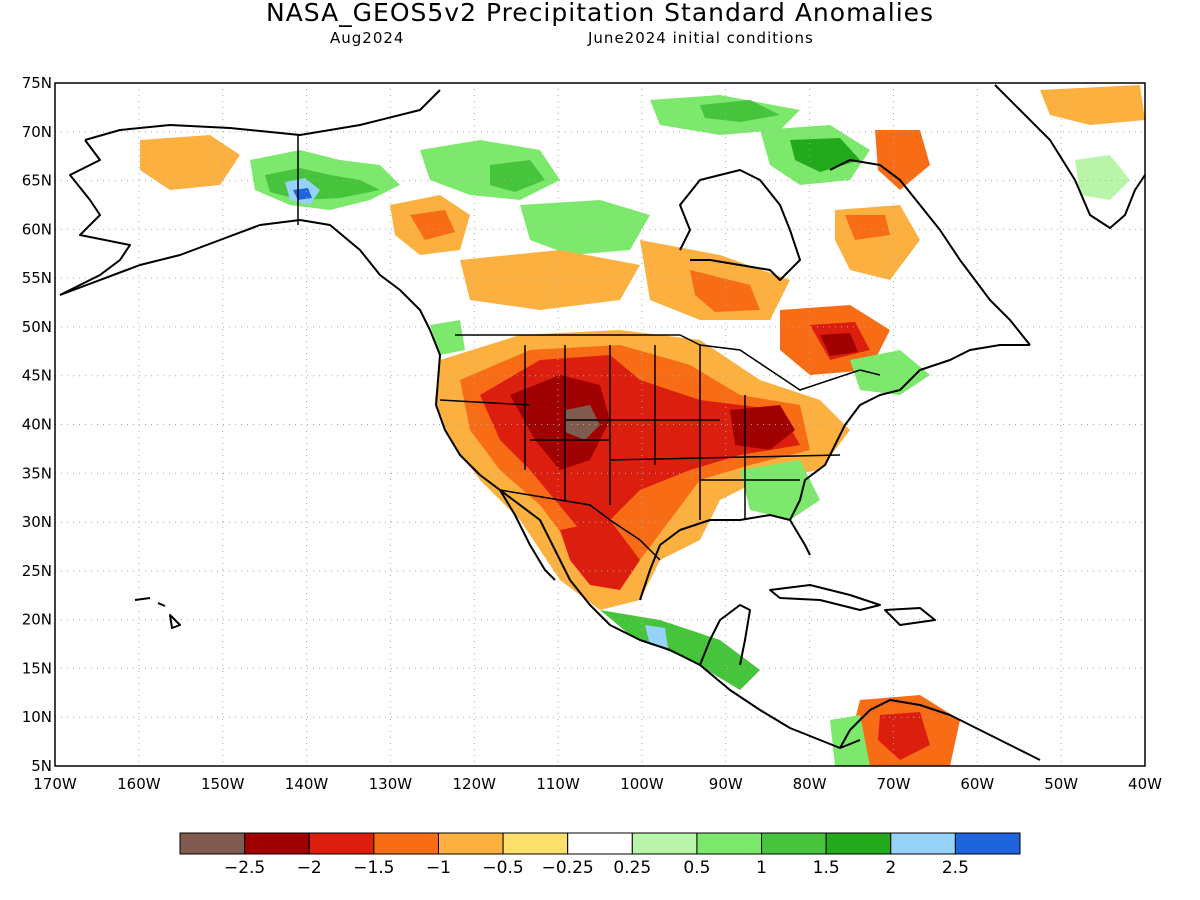 The height and width of the screenshot is (900, 1200). I want to click on lon-tick-label: 40W, so click(1145, 784).